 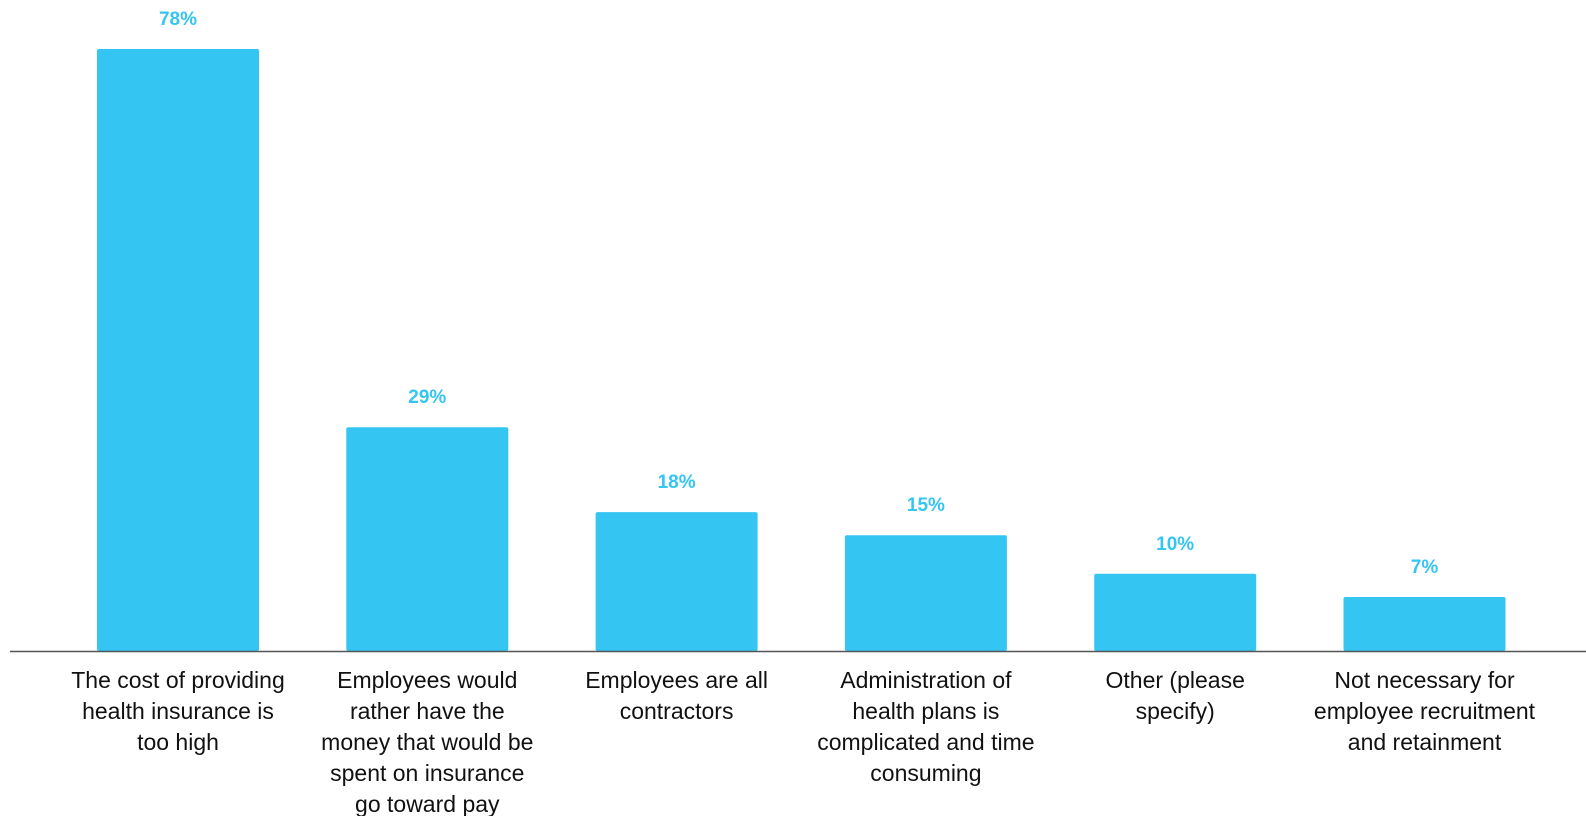 I want to click on data-label-4: 15%, so click(x=926, y=505).